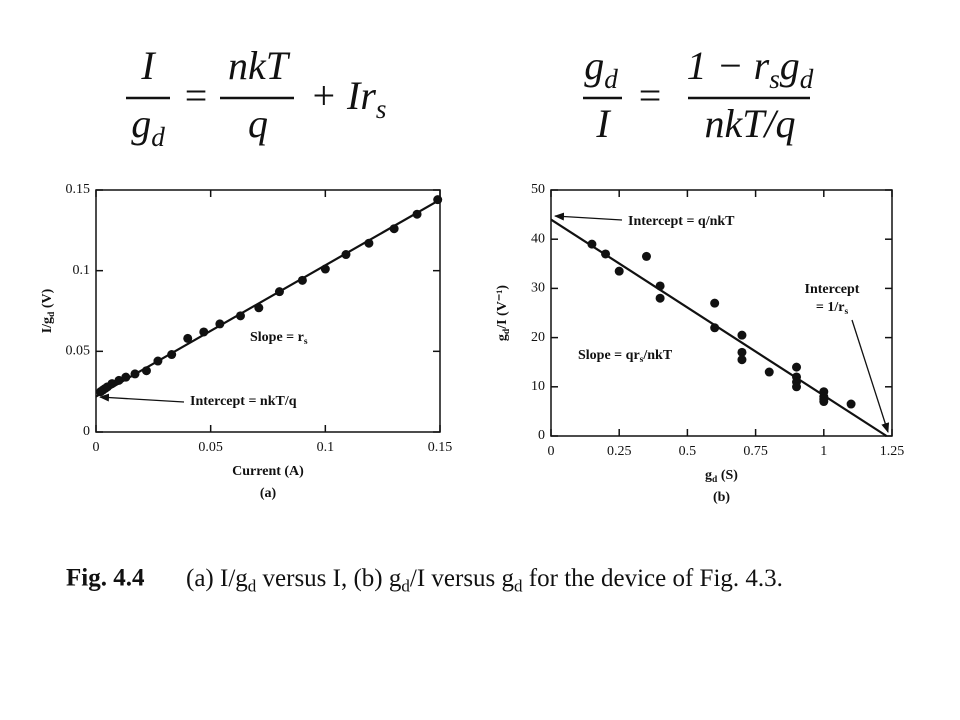 This screenshot has width=960, height=720. Describe the element at coordinates (832, 308) in the screenshot. I see `annotation: = 1/rs` at that location.